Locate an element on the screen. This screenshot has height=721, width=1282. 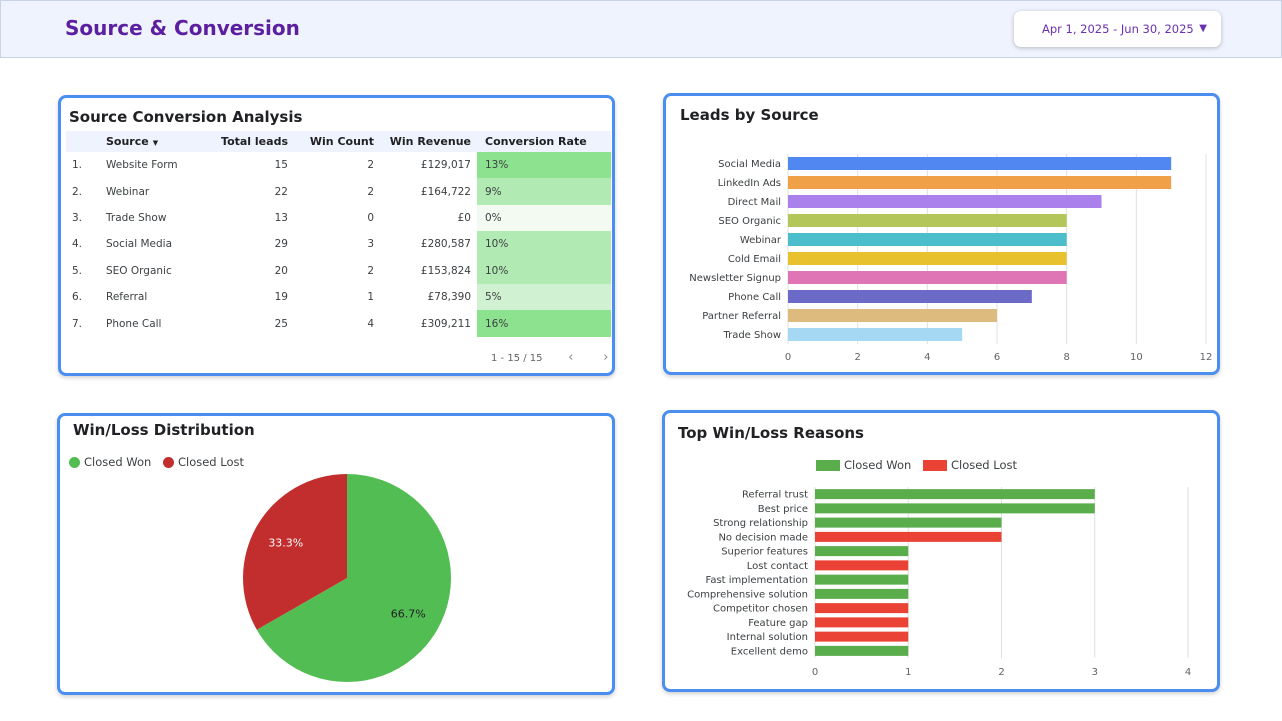
pagination: 1 - 15 / 15 ‹ › is located at coordinates (551, 357).